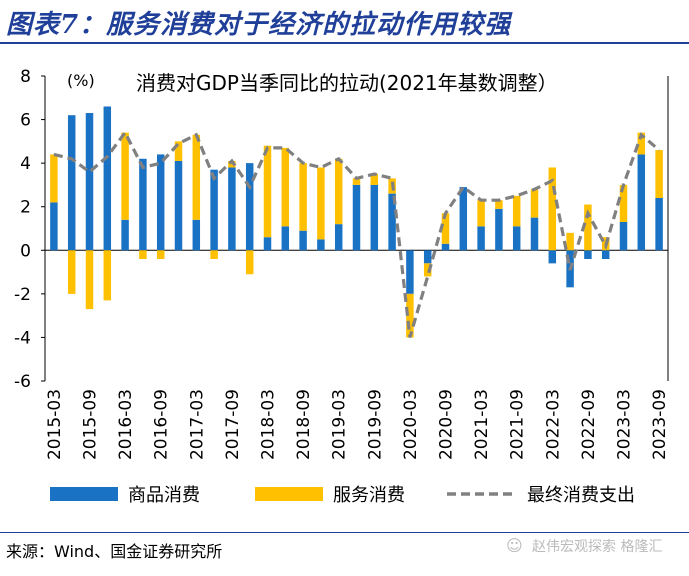  I want to click on x-tick-label: 2019-09, so click(375, 424).